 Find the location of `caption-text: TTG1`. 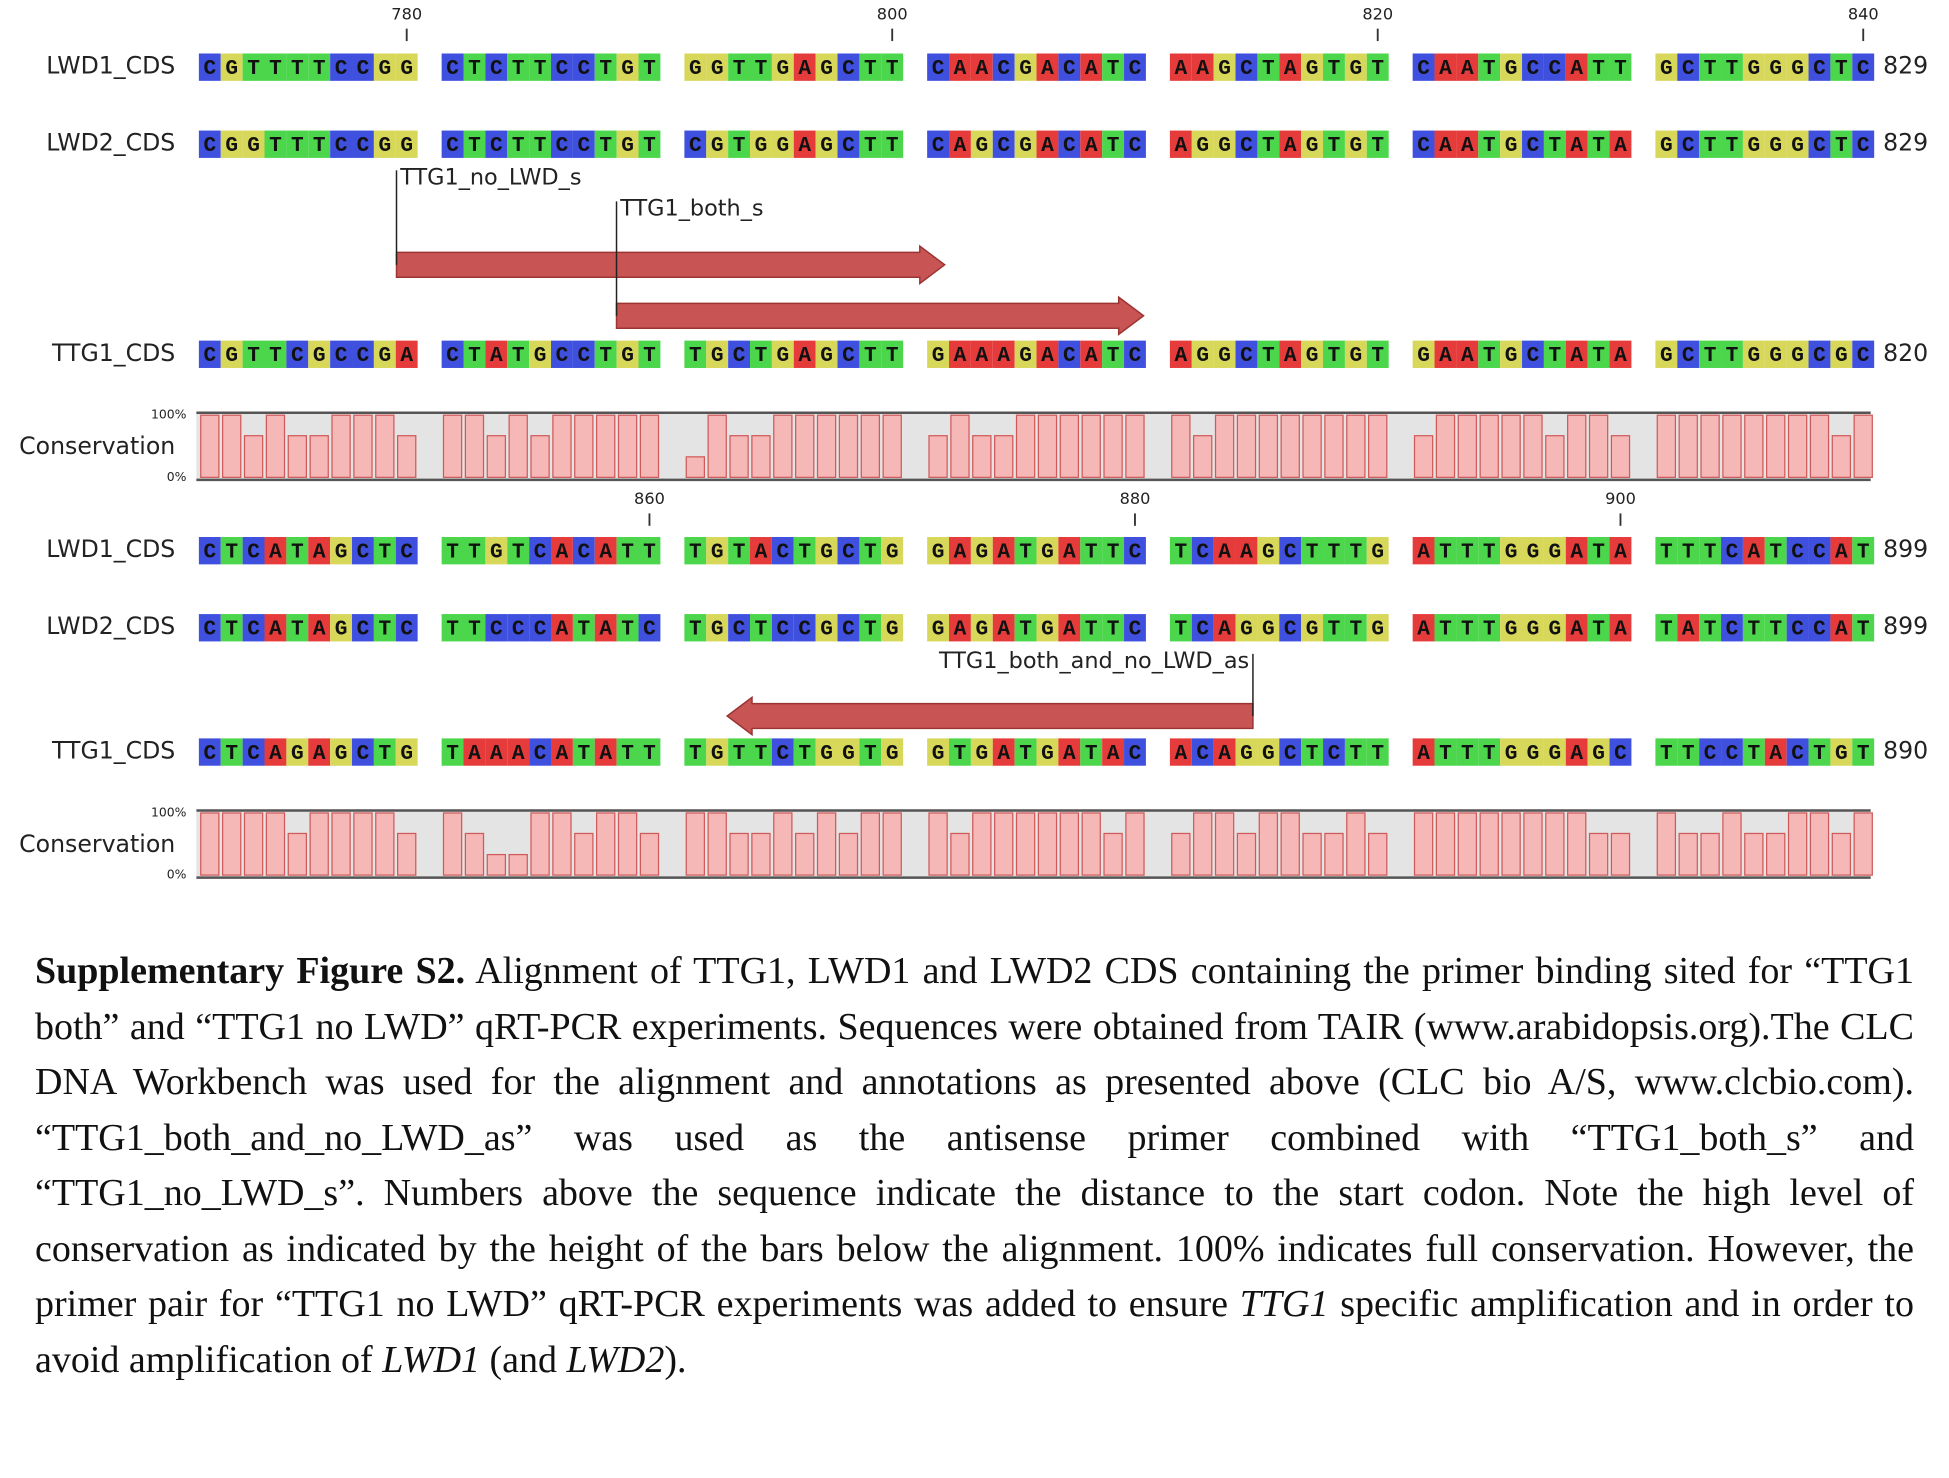

caption-text: TTG1 is located at coordinates (1284, 1304).